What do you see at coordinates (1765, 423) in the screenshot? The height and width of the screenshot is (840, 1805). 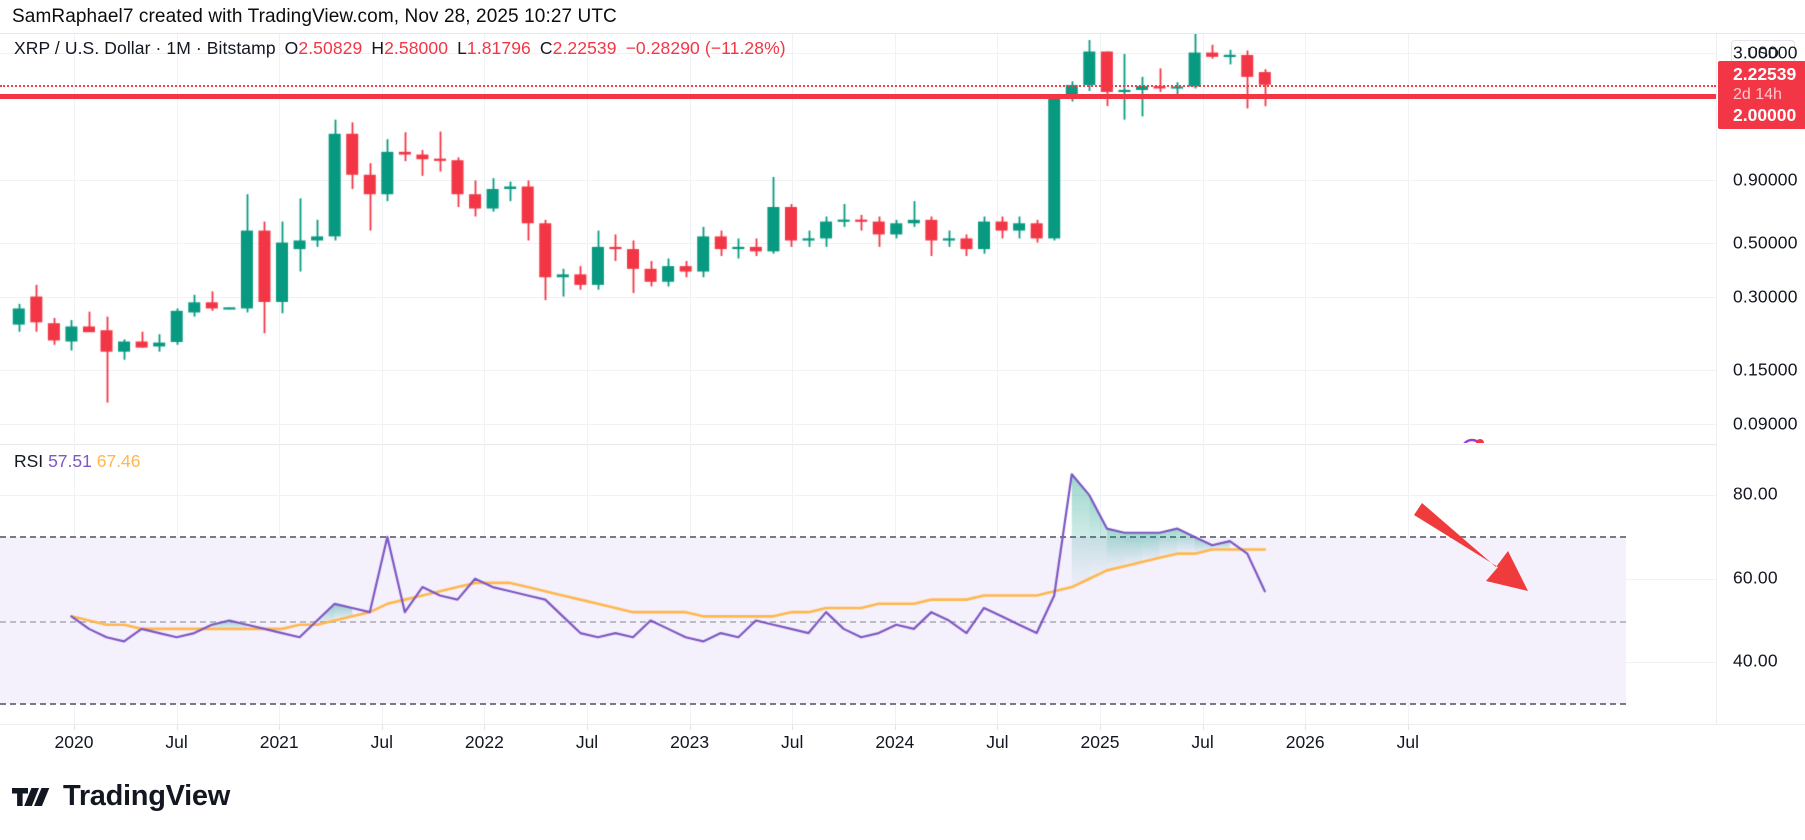 I see `price-tick-label: 0.09000` at bounding box center [1765, 423].